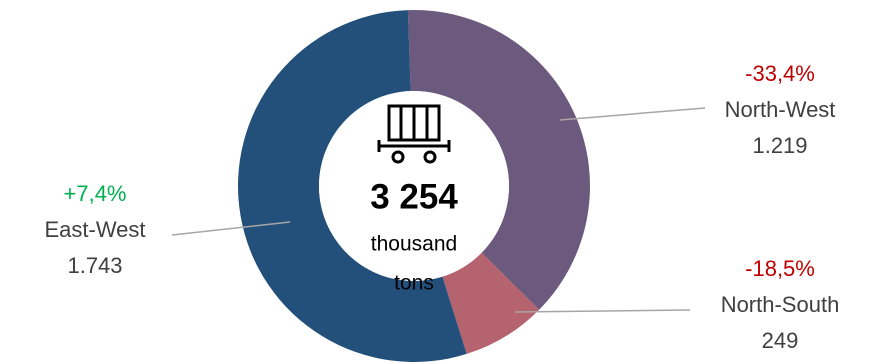  What do you see at coordinates (780, 304) in the screenshot?
I see `category-label: North-South` at bounding box center [780, 304].